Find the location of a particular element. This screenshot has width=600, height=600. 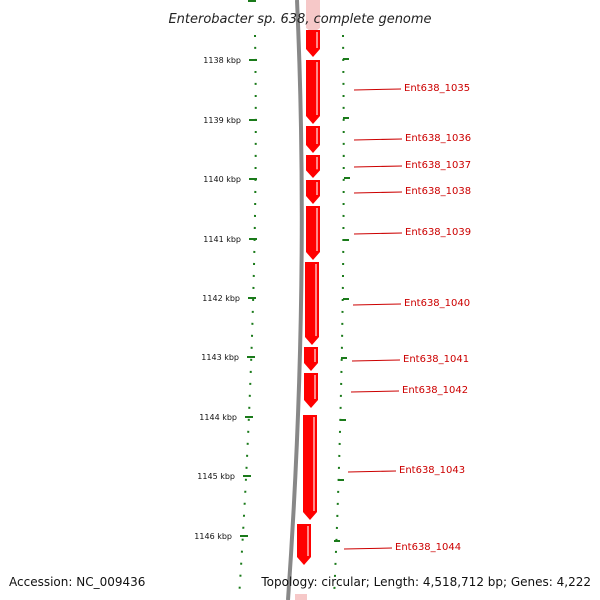

gene-fragment-top is located at coordinates (313, 16).